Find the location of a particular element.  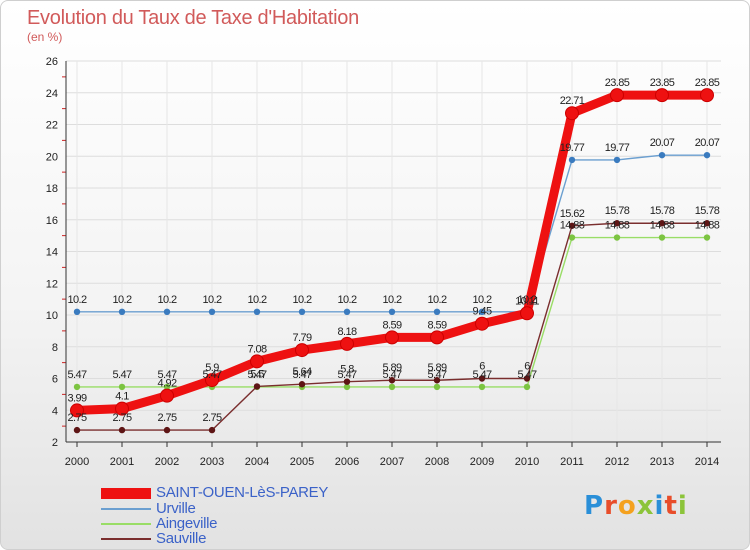

legend-label-2: Aingeville is located at coordinates (187, 523).